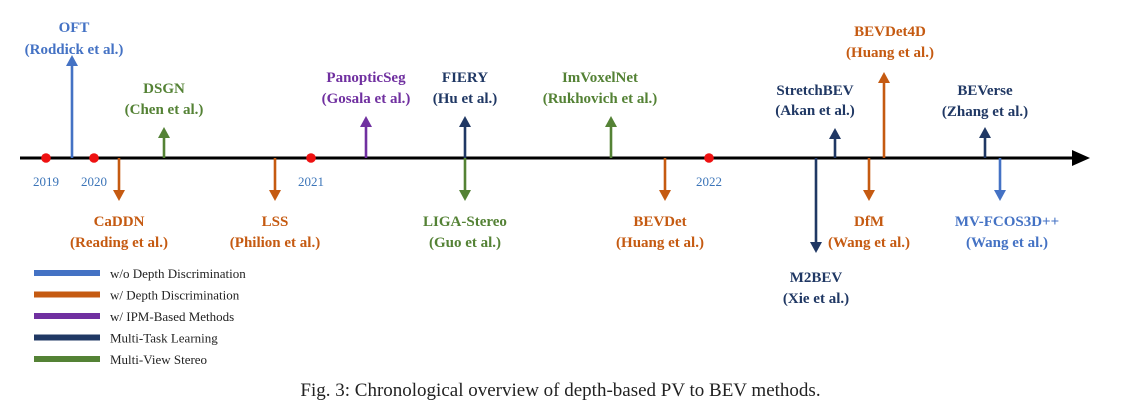 The width and height of the screenshot is (1121, 414). Describe the element at coordinates (815, 111) in the screenshot. I see `method-stretchbev-authors: (Akan et al.)` at that location.